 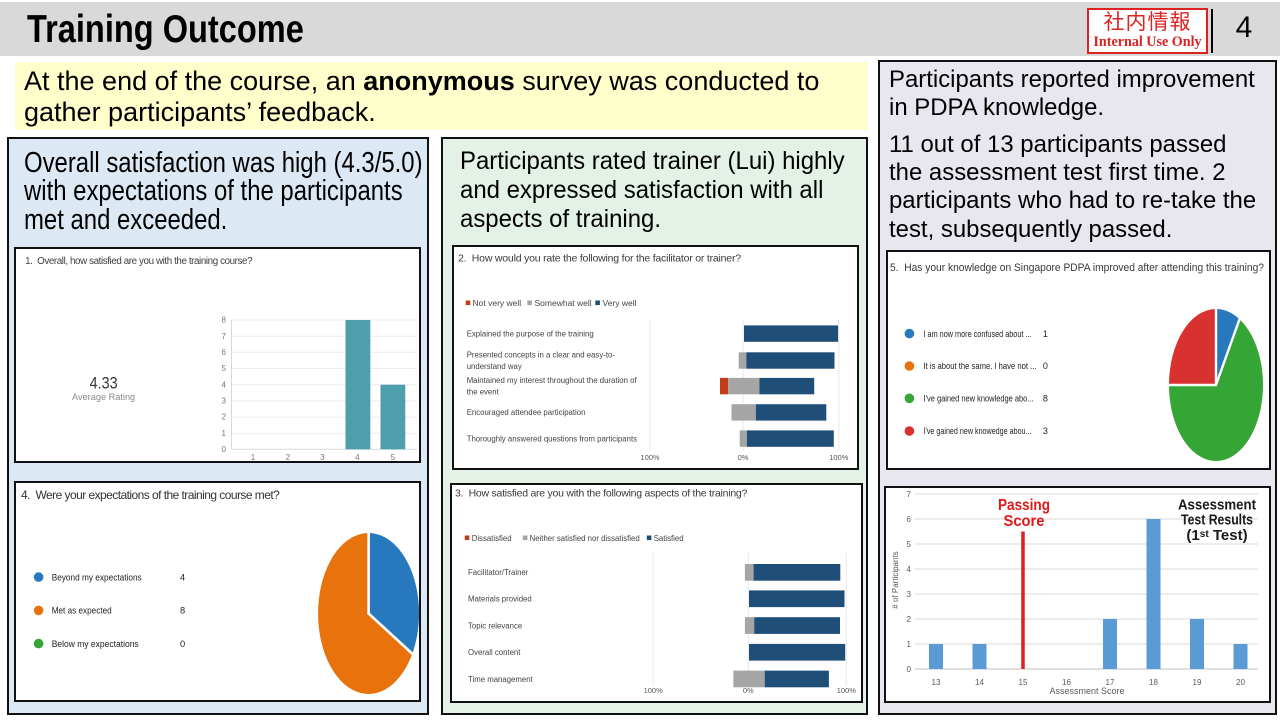 What do you see at coordinates (1110, 682) in the screenshot?
I see `svg-text: 17` at bounding box center [1110, 682].